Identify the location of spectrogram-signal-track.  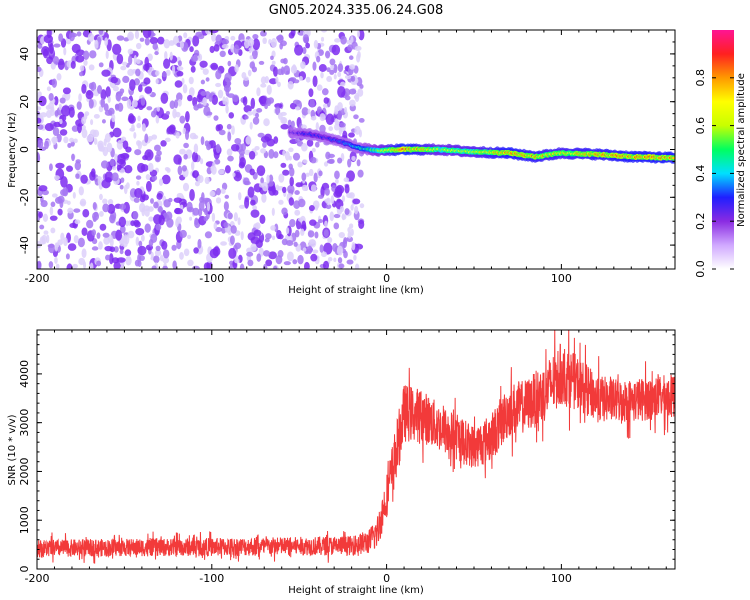
(481, 145).